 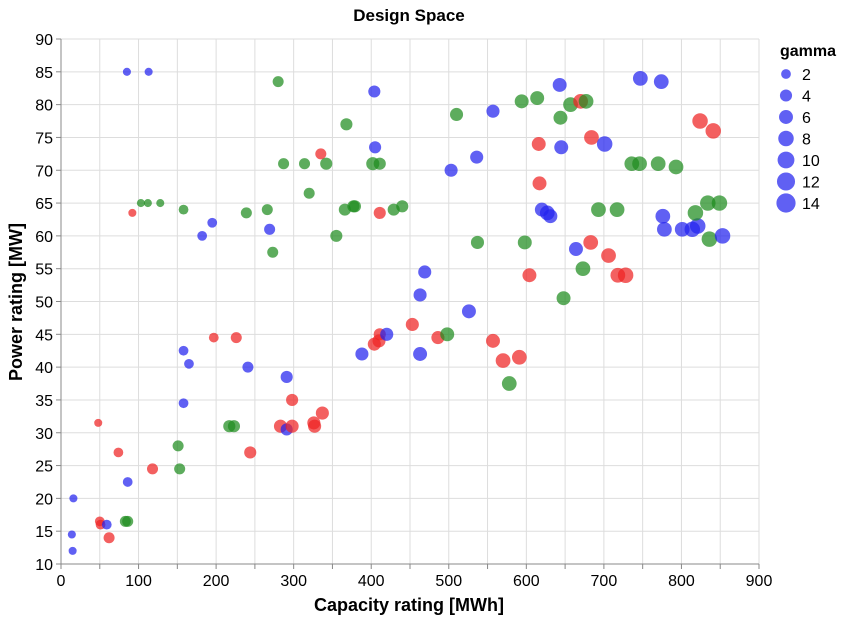 I want to click on y-tick-label: 45, so click(x=44, y=335).